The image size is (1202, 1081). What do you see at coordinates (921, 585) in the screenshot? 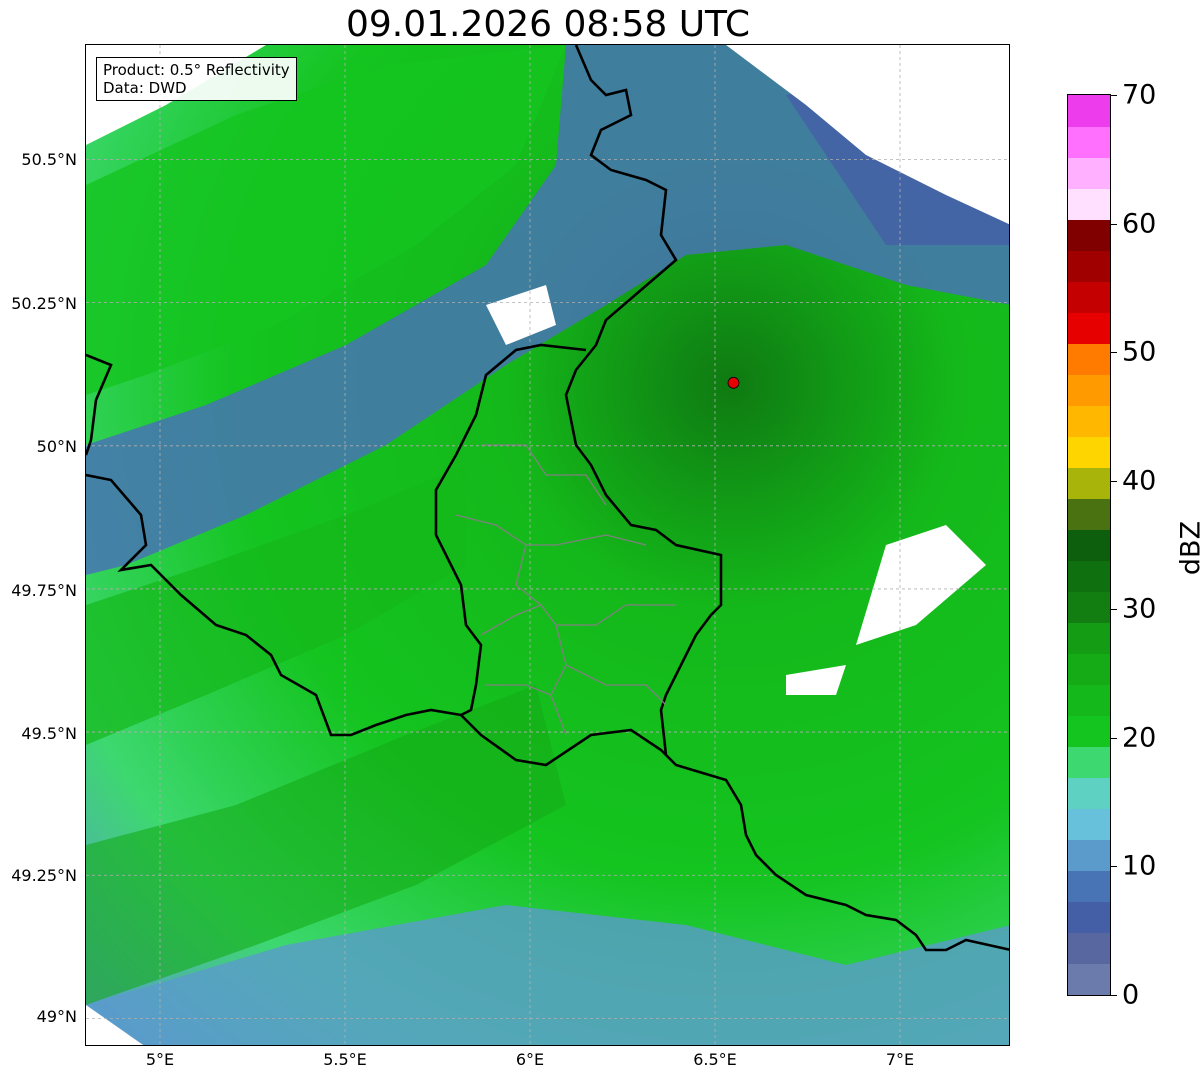
I see `no-echo-east` at bounding box center [921, 585].